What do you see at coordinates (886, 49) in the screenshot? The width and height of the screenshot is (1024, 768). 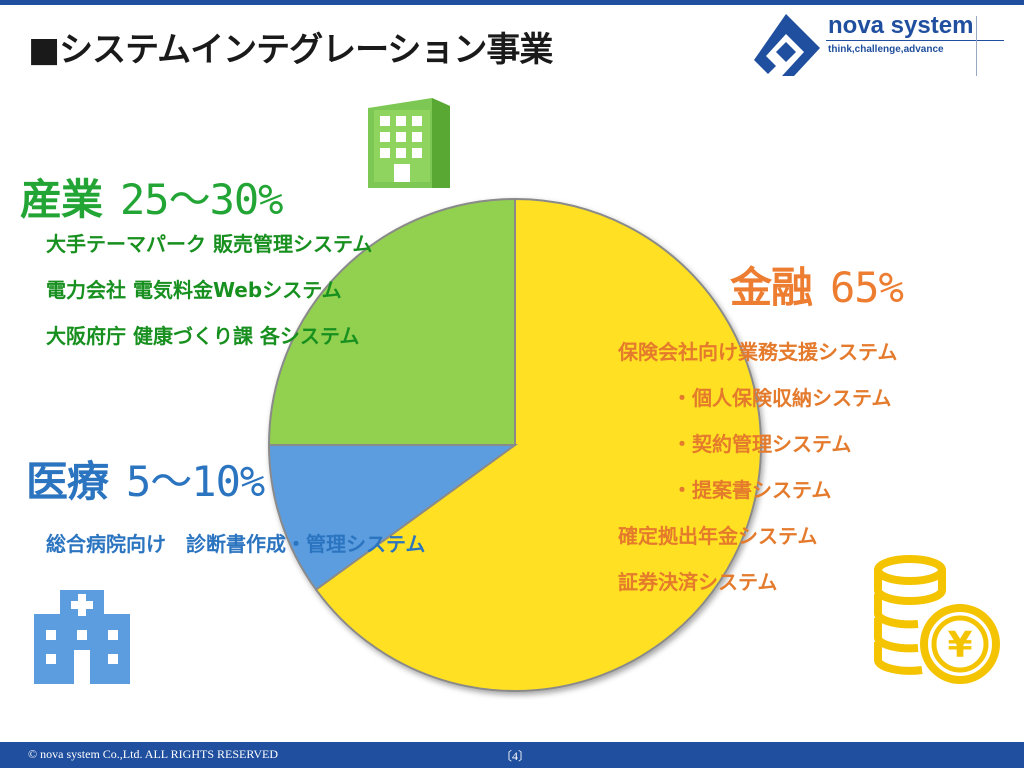 I see `logo-tagline: think,challenge,advance` at bounding box center [886, 49].